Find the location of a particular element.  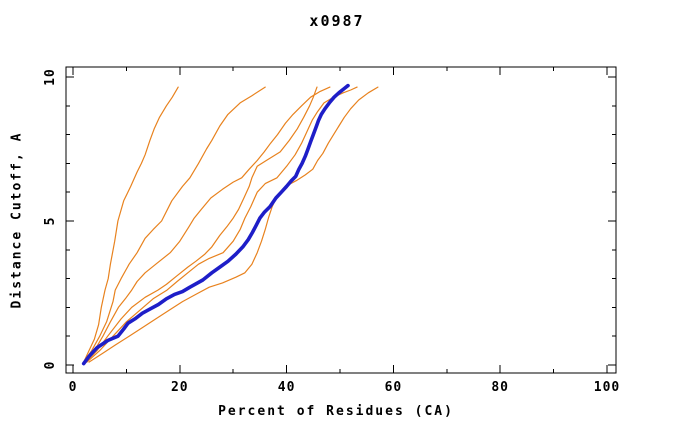

y-tick-label: 10 is located at coordinates (50, 77).